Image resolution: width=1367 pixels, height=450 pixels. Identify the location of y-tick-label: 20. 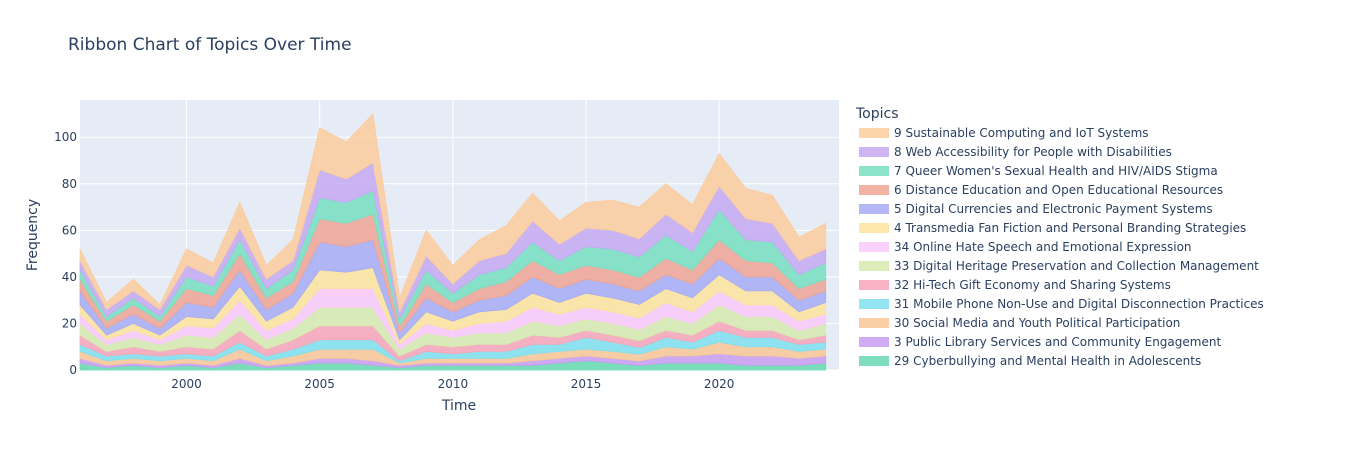
(69, 323).